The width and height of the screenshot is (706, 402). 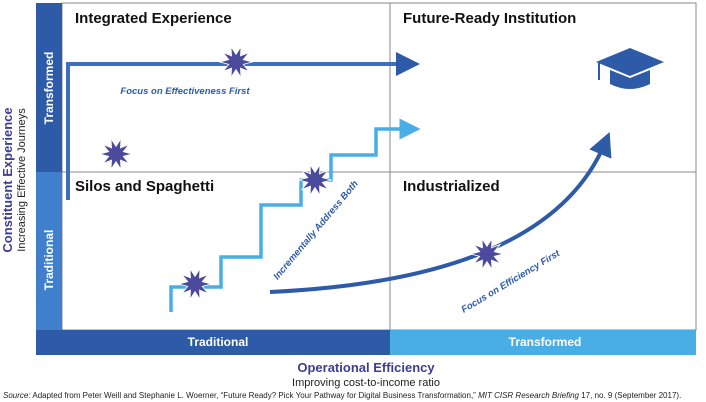 What do you see at coordinates (49, 260) in the screenshot?
I see `y-low: Traditional` at bounding box center [49, 260].